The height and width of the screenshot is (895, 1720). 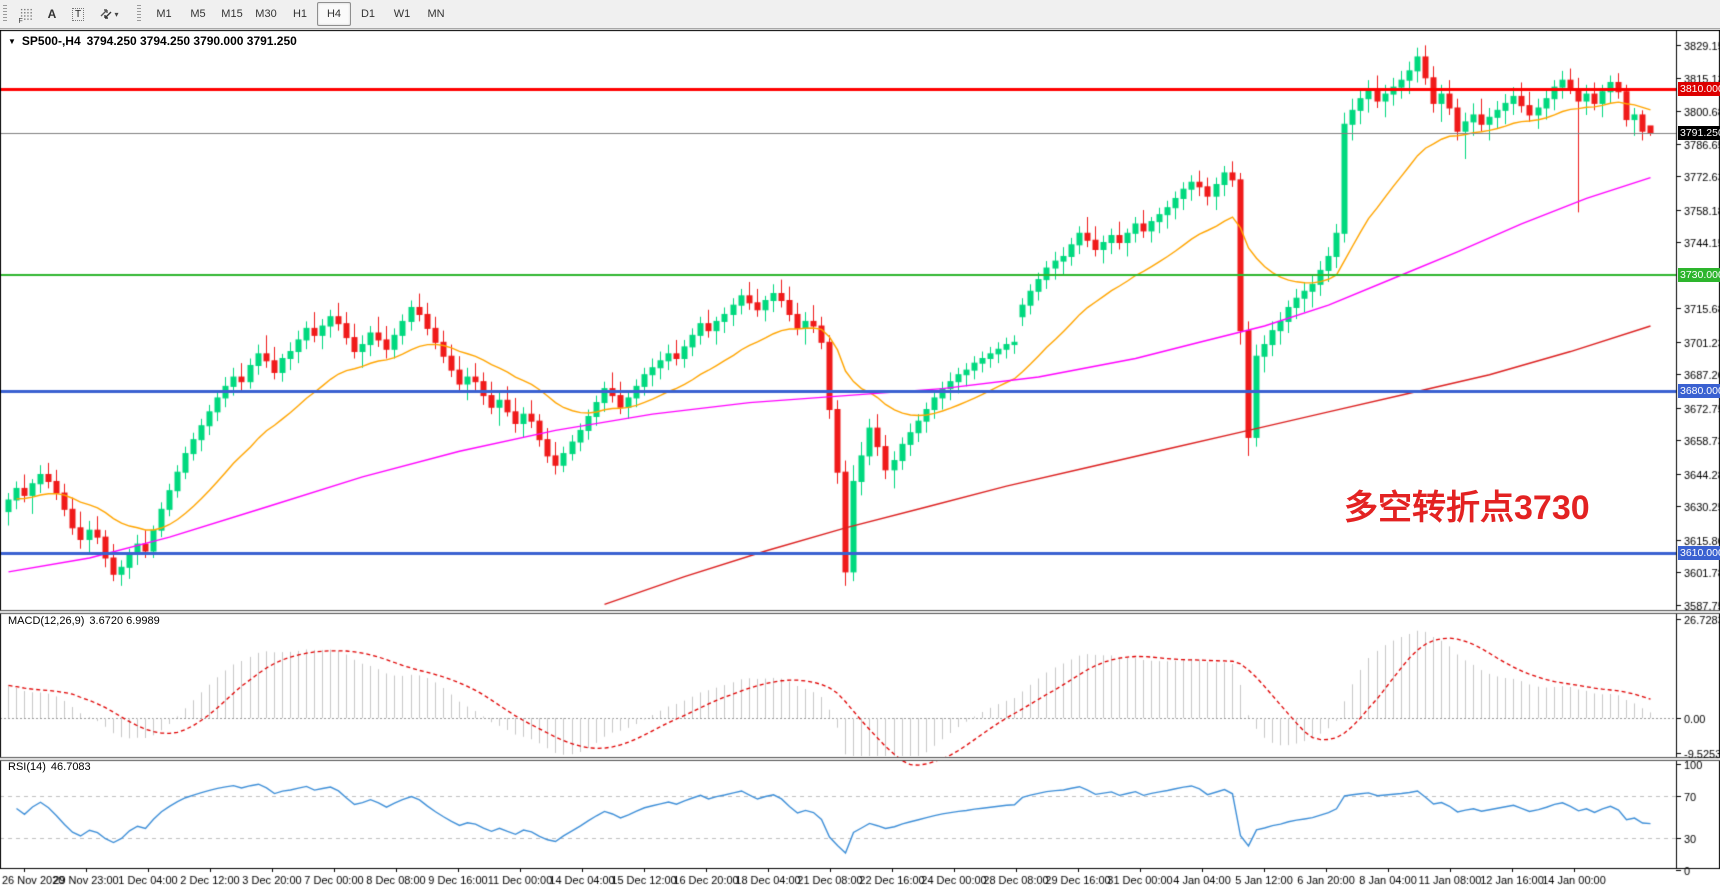 What do you see at coordinates (124, 621) in the screenshot?
I see `macd-values: 3.6720 6.9989` at bounding box center [124, 621].